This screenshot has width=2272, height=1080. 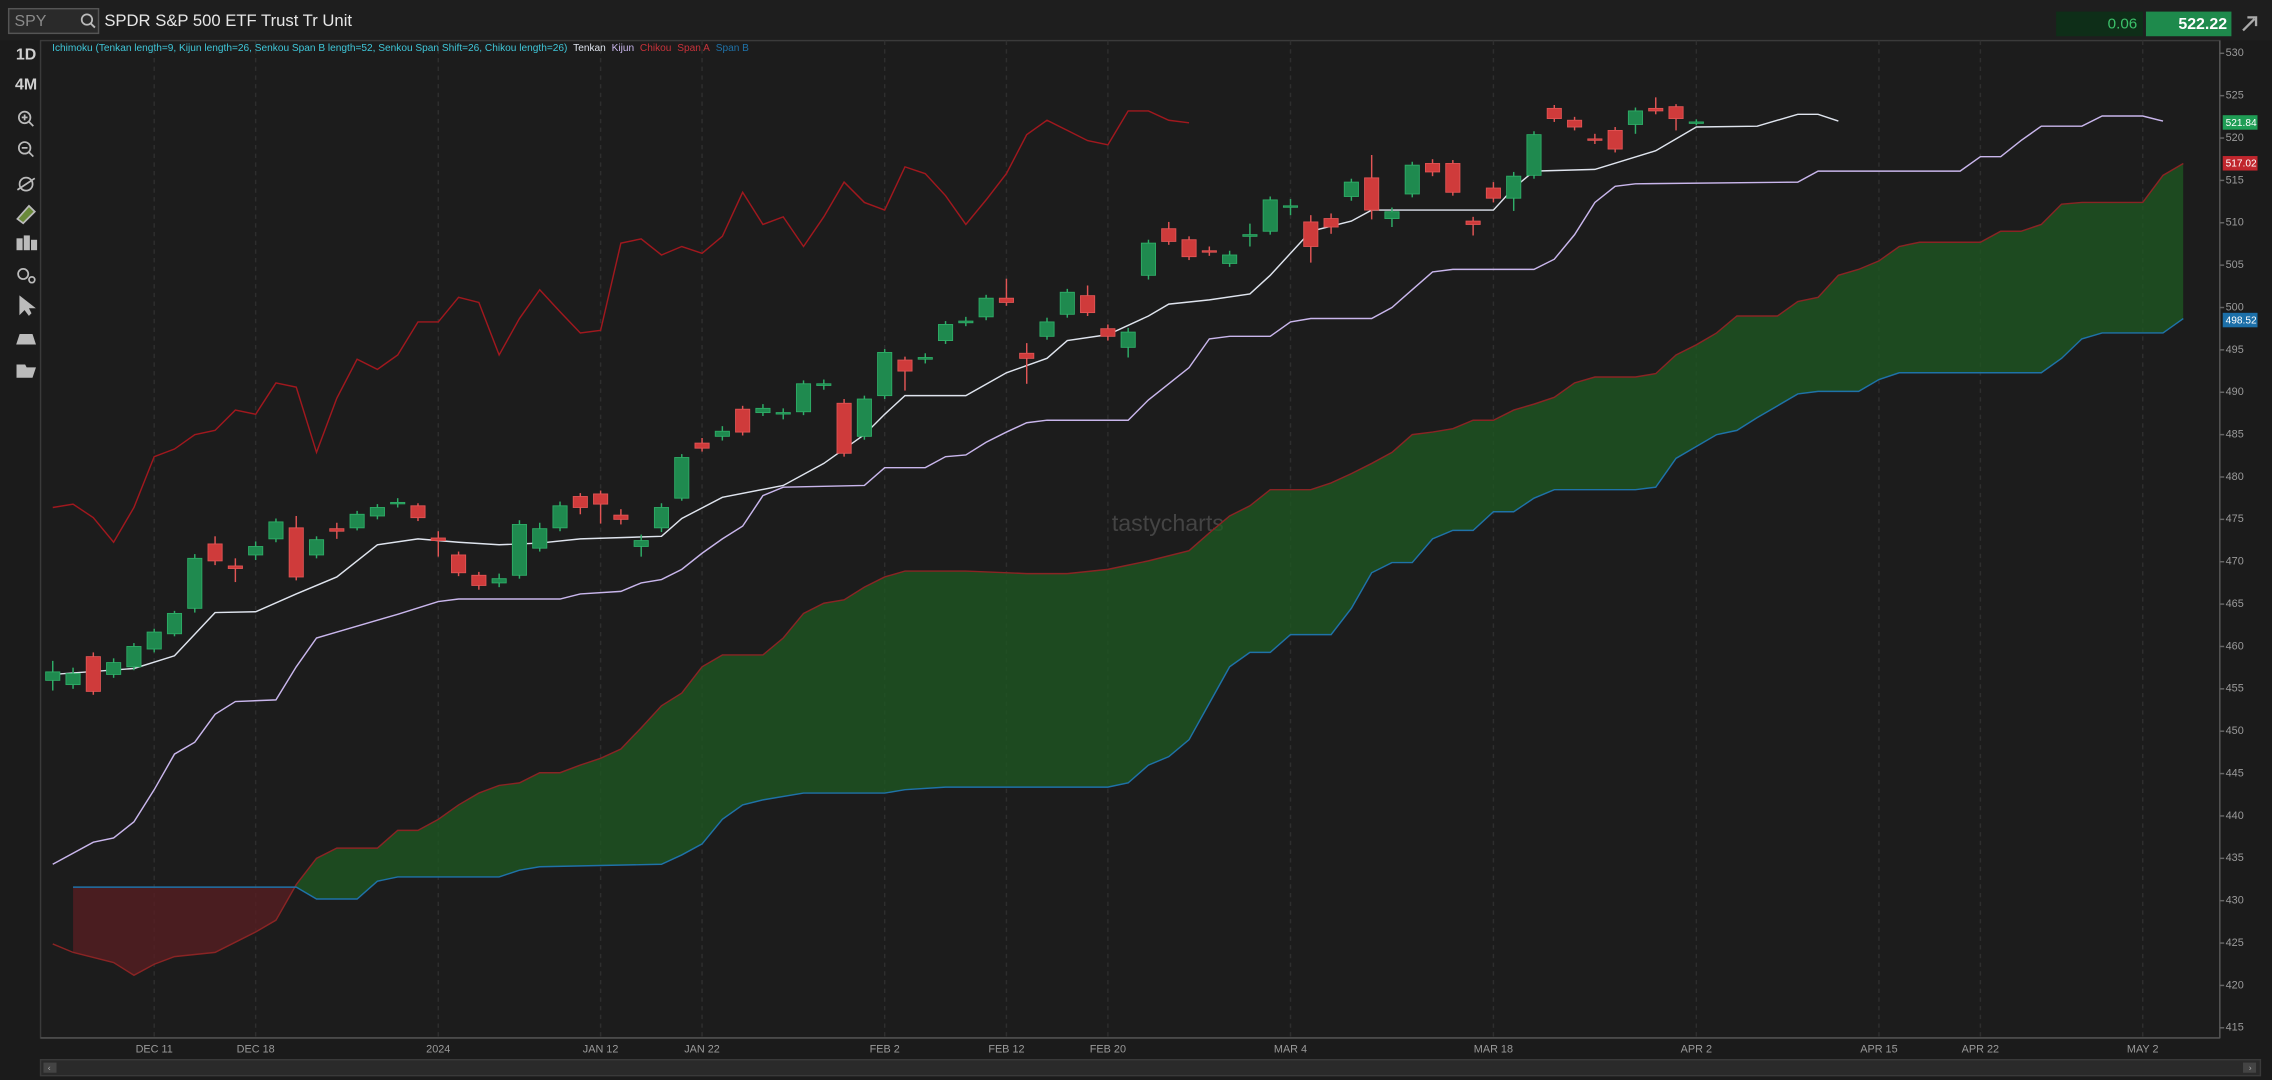 What do you see at coordinates (26, 184) in the screenshot?
I see `studies-button` at bounding box center [26, 184].